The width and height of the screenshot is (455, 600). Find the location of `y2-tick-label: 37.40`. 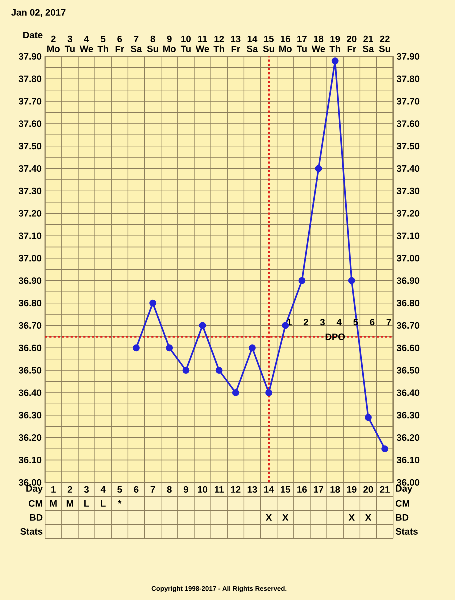

y2-tick-label: 37.40 is located at coordinates (408, 168).